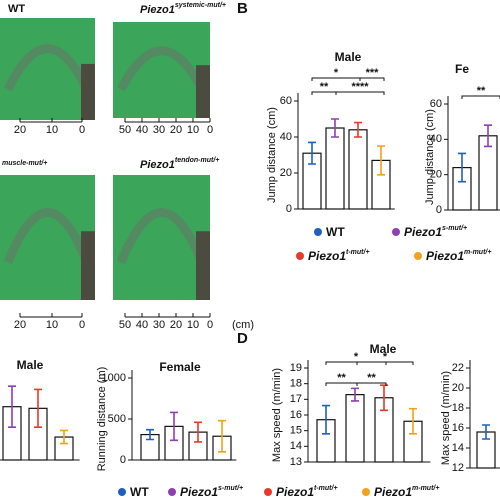 The image size is (500, 500). I want to click on allele: m-mut/+, so click(425, 488).